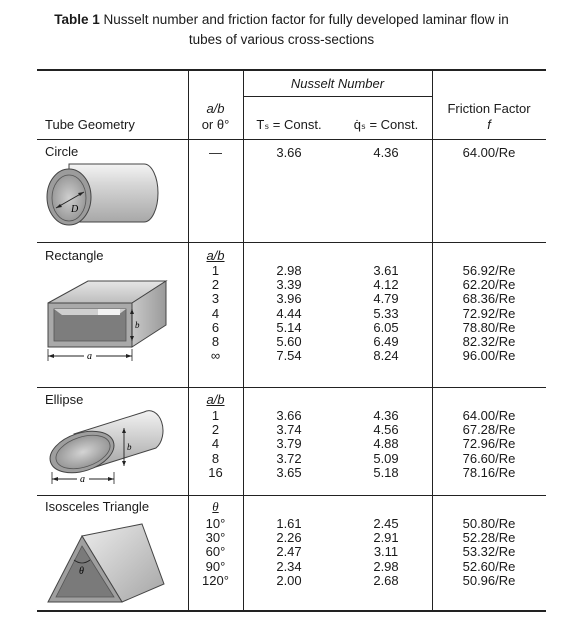 The width and height of the screenshot is (563, 639). Describe the element at coordinates (289, 356) in the screenshot. I see `ts-value: 7.54` at that location.